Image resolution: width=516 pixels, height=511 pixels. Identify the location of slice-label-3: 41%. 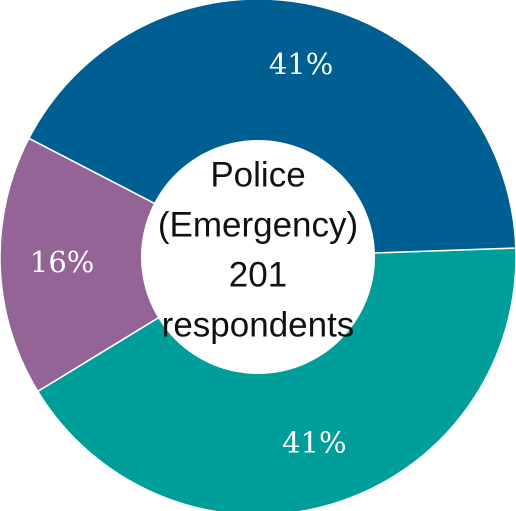
(301, 64).